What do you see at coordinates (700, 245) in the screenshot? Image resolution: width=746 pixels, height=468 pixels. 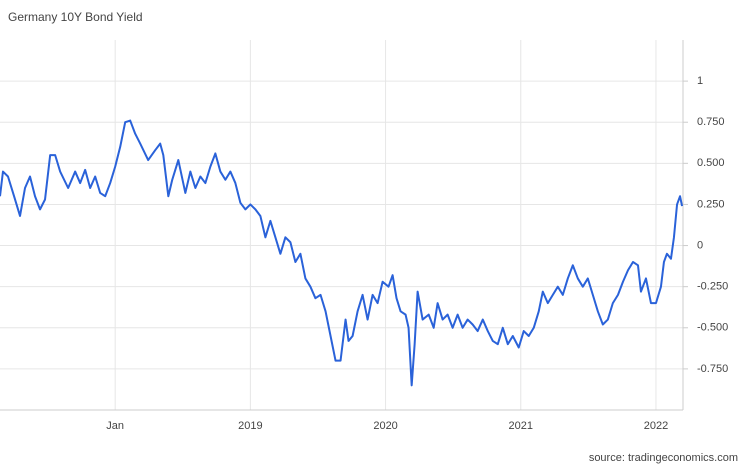 I see `y-tick-label: 0` at bounding box center [700, 245].